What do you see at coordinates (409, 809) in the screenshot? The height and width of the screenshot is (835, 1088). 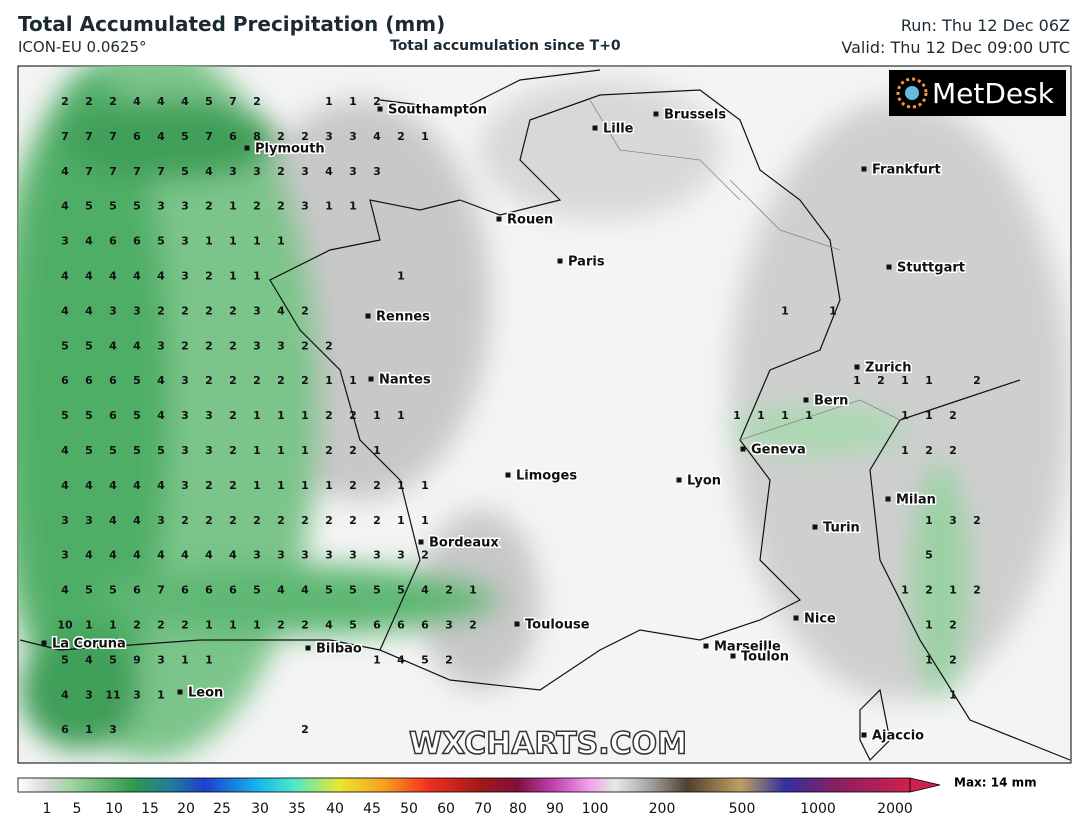 I see `legend-label: 50` at bounding box center [409, 809].